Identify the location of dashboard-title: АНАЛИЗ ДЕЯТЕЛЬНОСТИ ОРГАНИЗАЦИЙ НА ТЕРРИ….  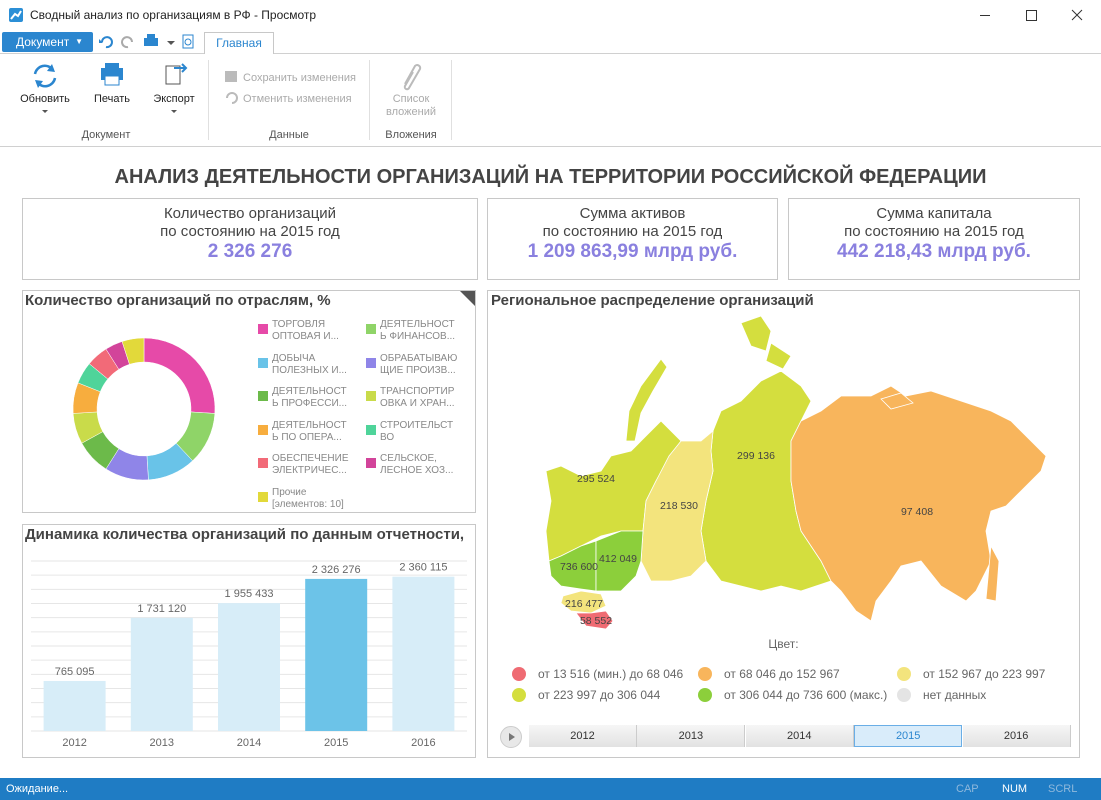
(550, 177).